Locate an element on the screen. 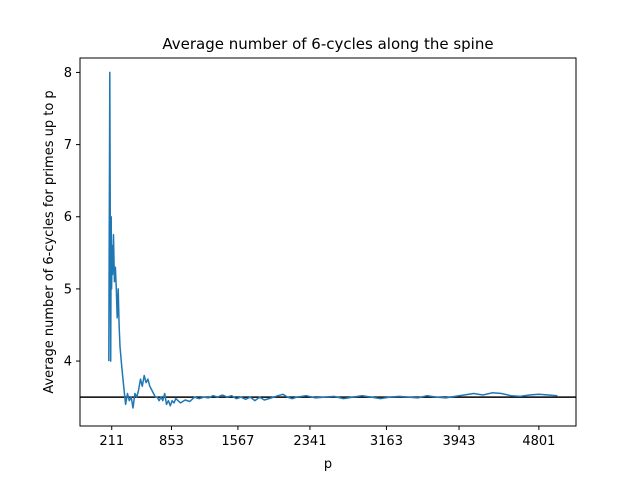 The height and width of the screenshot is (480, 640). y-tick-label: 5 is located at coordinates (68, 289).